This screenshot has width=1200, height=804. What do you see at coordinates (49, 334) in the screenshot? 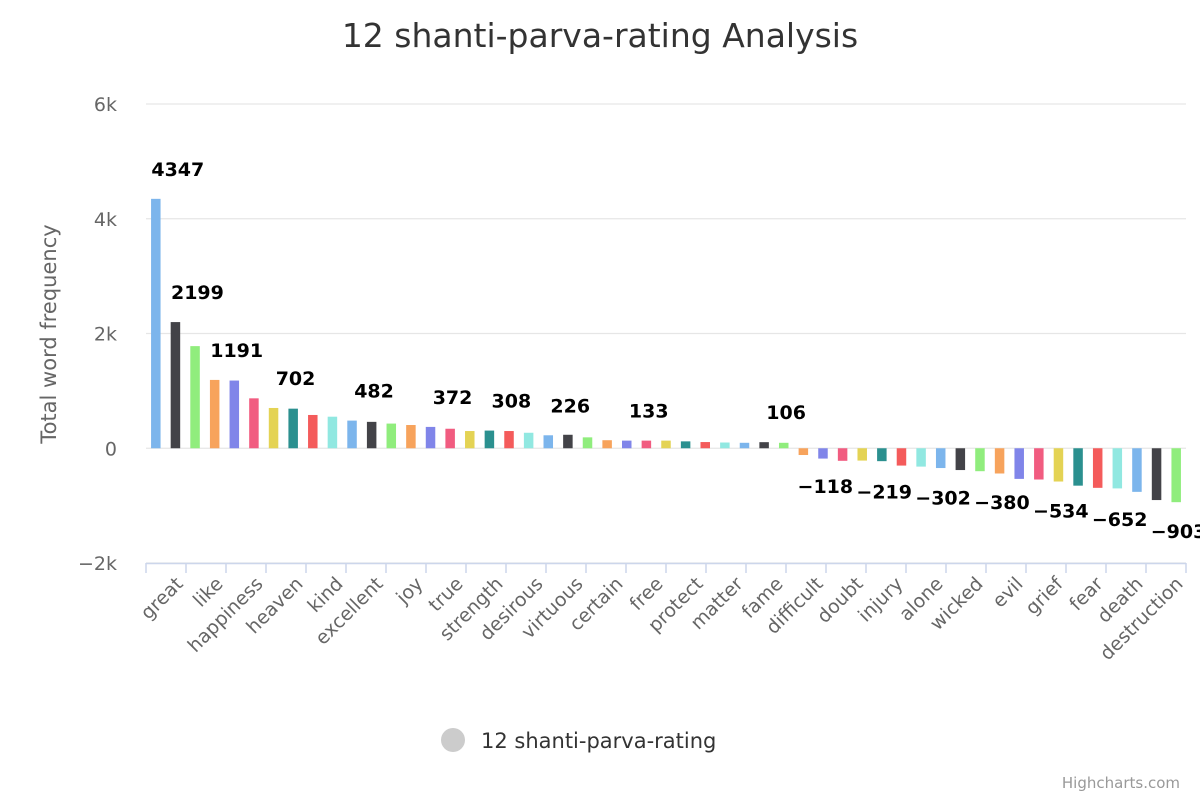
I see `y-axis-title: Total word frequency` at bounding box center [49, 334].